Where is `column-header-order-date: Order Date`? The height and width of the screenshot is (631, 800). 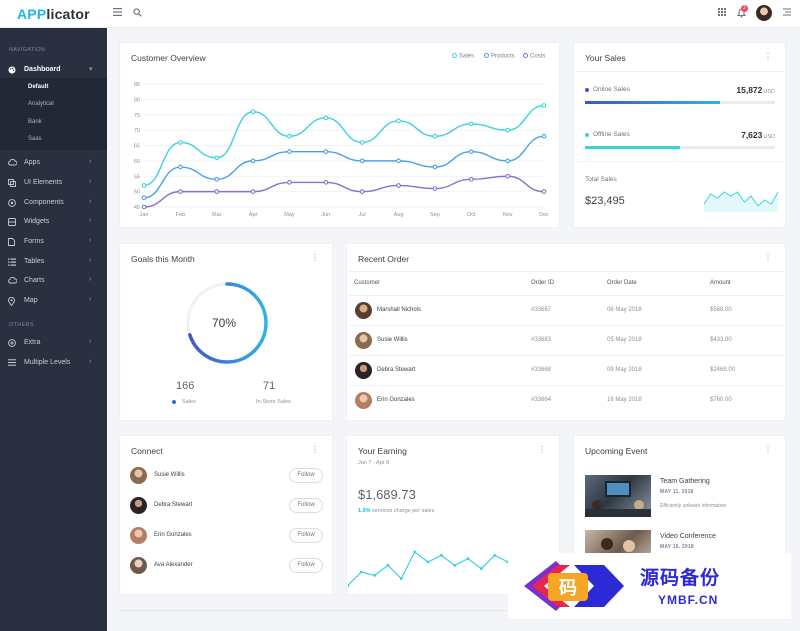 column-header-order-date: Order Date is located at coordinates (622, 283).